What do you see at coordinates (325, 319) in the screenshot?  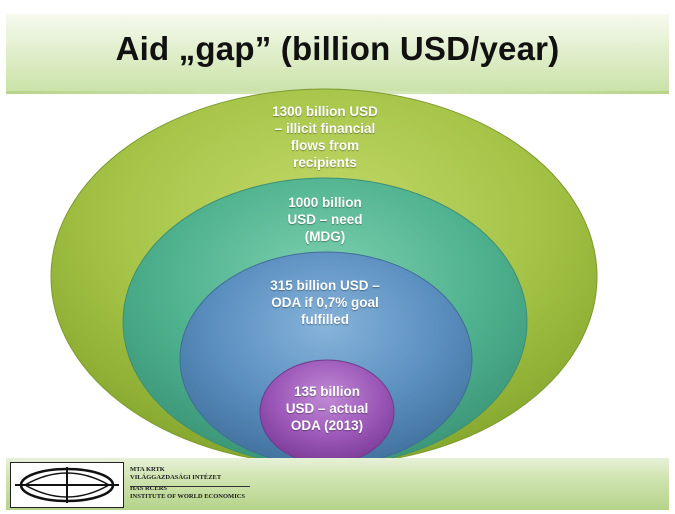 I see `label-line: fulfilled` at bounding box center [325, 319].